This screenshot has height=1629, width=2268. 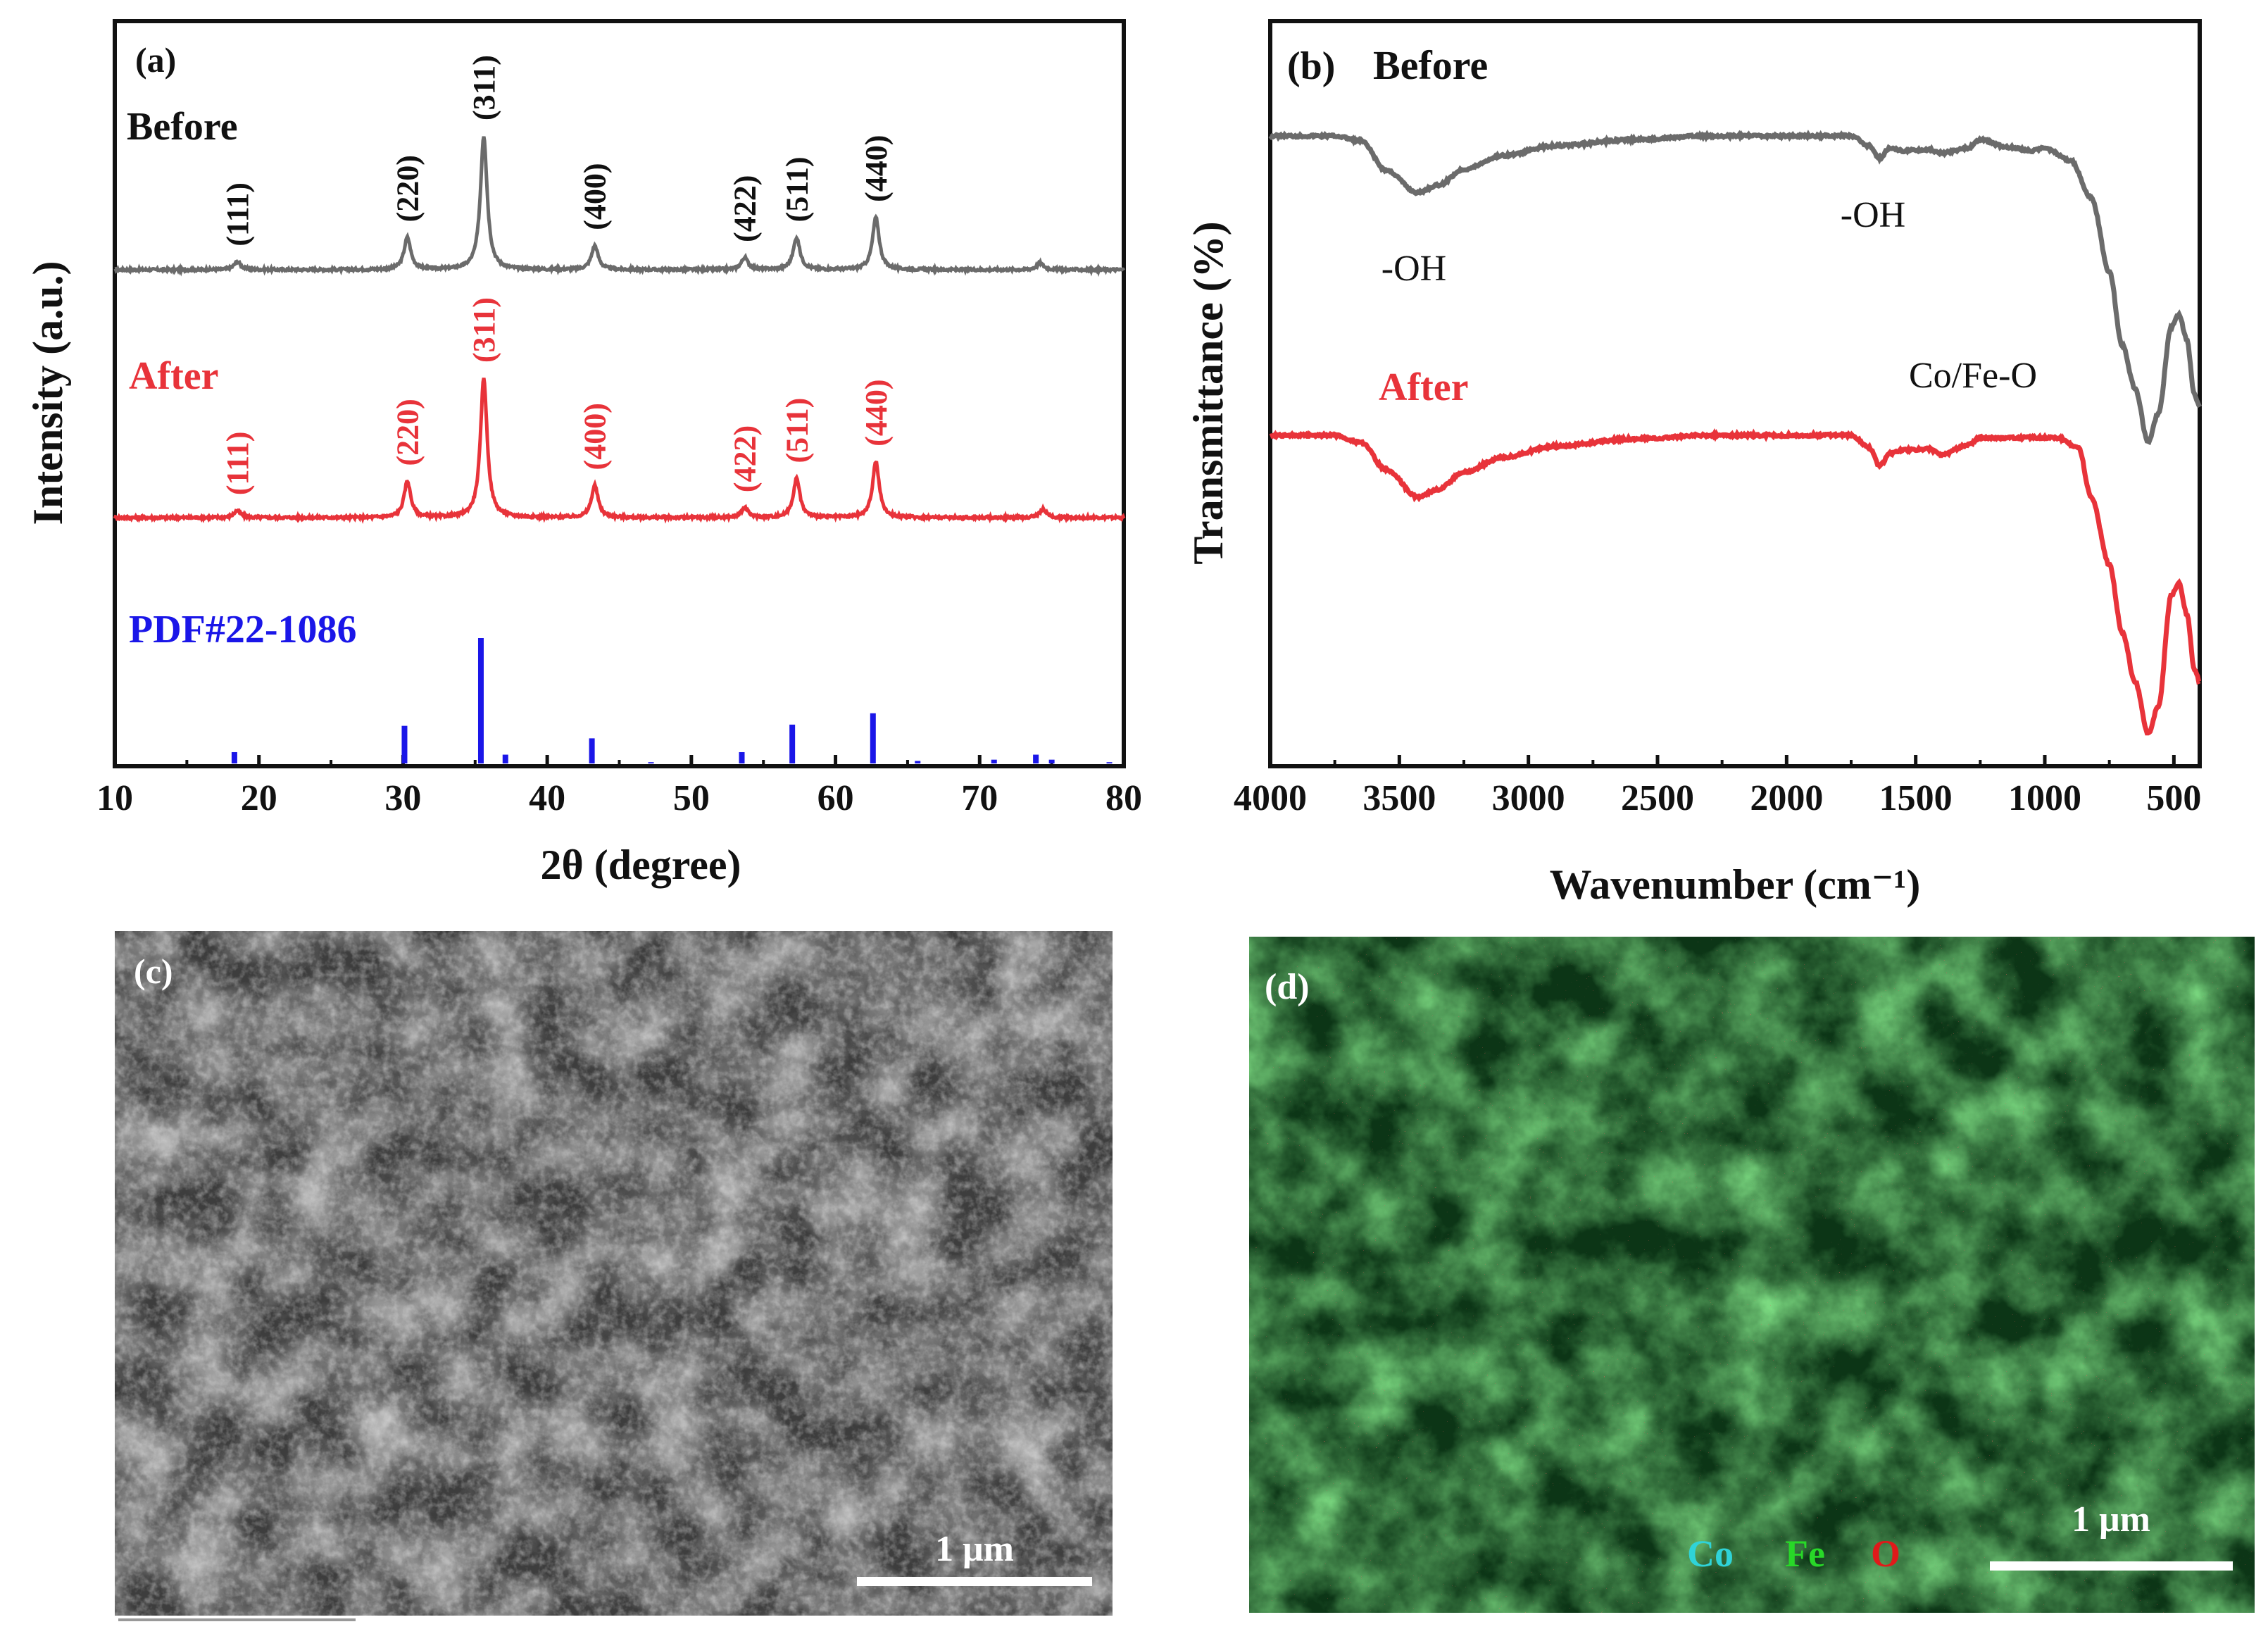 What do you see at coordinates (403, 798) in the screenshot?
I see `xrd-x-tick-label: 30` at bounding box center [403, 798].